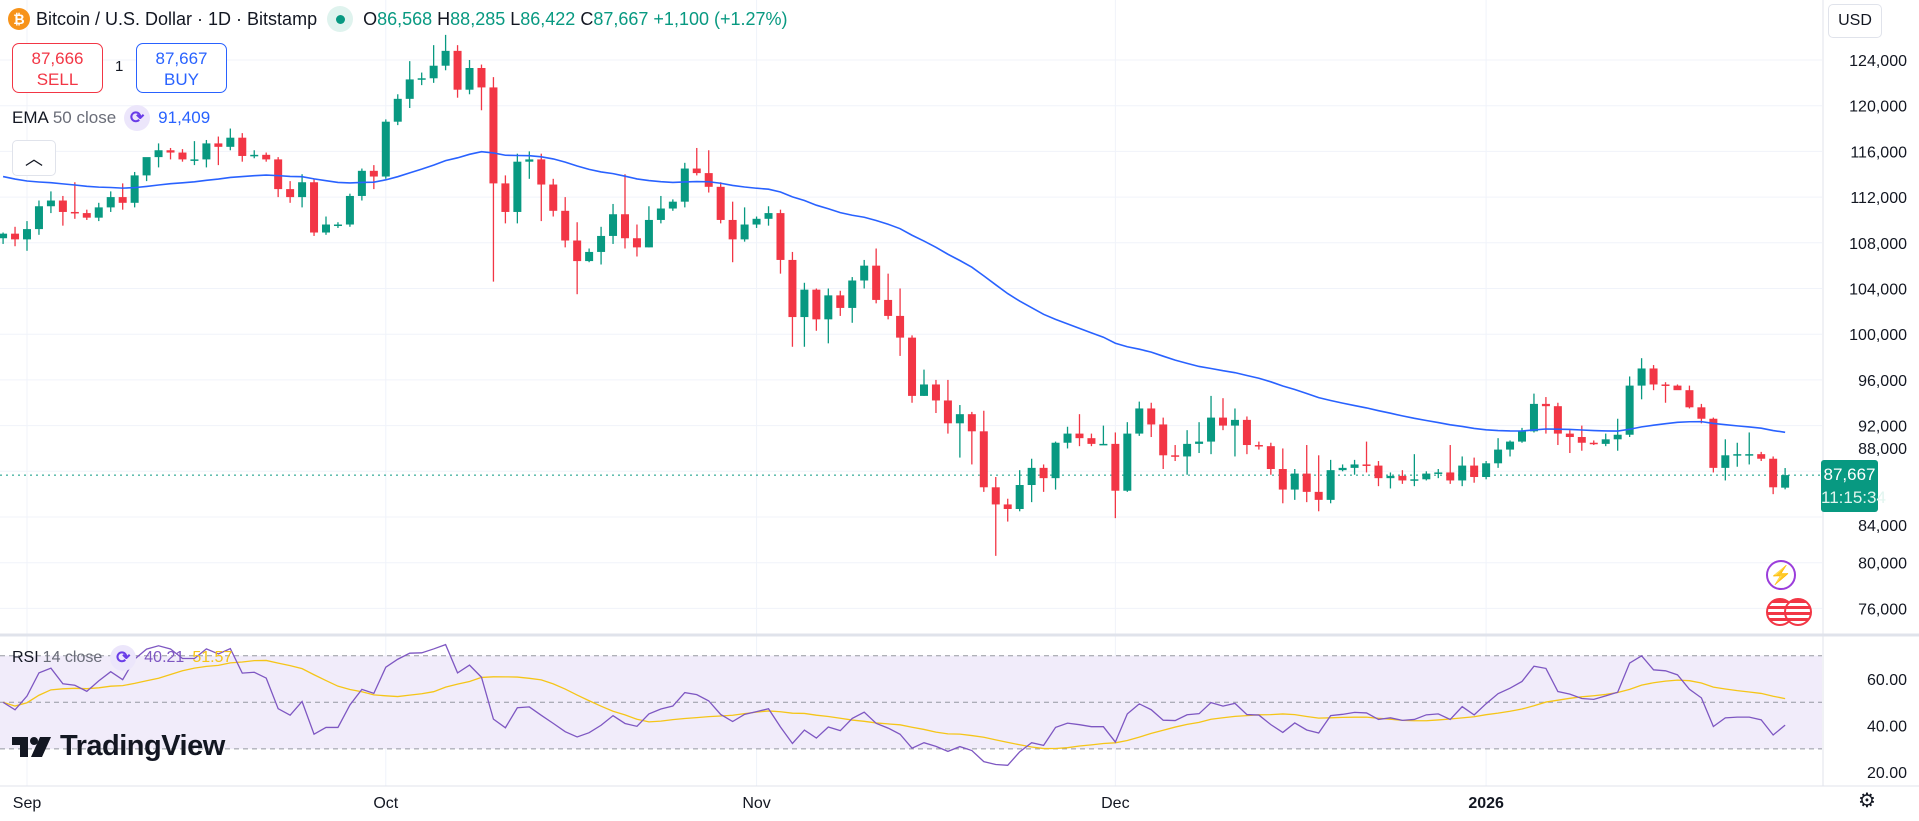  What do you see at coordinates (1855, 21) in the screenshot?
I see `currency-selector: USD` at bounding box center [1855, 21].